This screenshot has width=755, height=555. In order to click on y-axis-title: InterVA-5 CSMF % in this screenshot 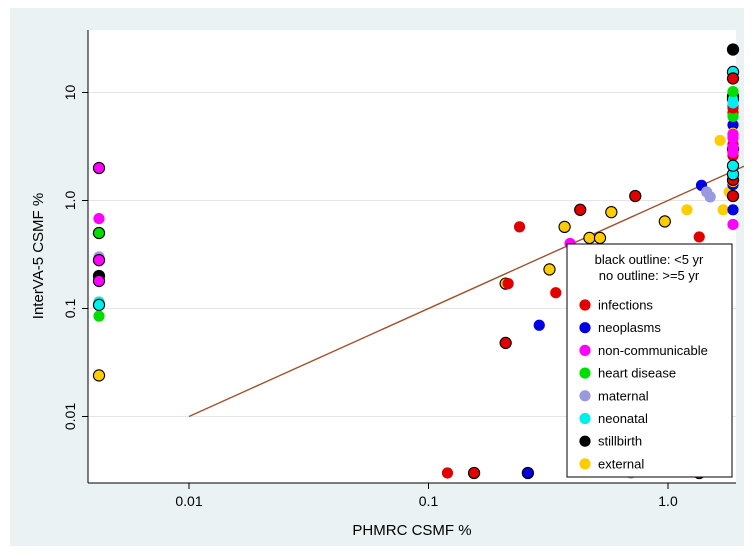, I will do `click(38, 256)`.